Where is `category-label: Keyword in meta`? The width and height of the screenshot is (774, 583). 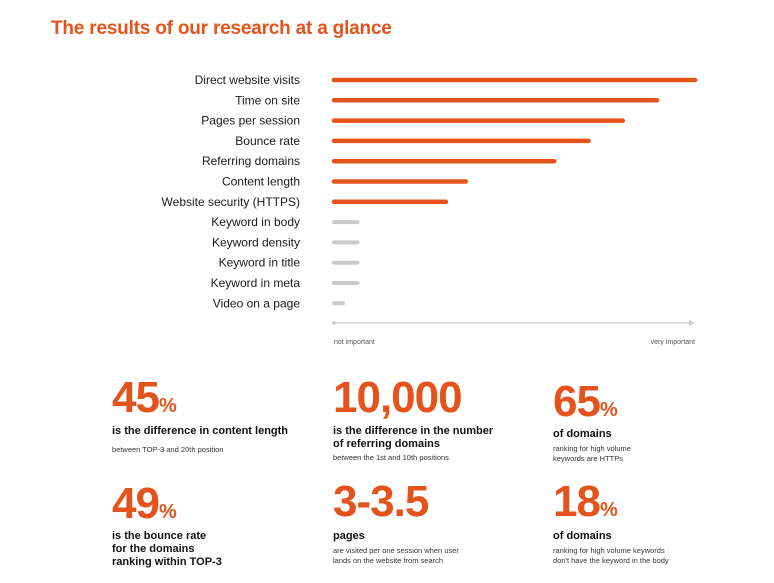
category-label: Keyword in meta is located at coordinates (256, 283).